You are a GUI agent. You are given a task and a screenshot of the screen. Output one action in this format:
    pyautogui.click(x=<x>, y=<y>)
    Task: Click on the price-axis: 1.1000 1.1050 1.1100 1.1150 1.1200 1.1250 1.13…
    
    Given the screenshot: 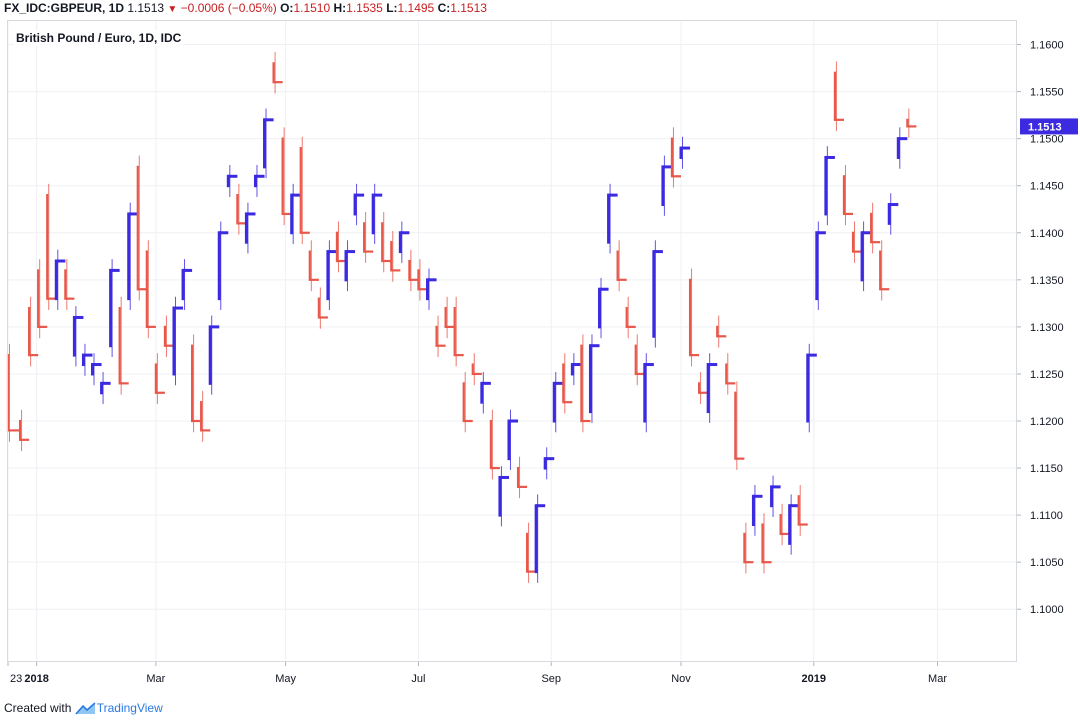 What is the action you would take?
    pyautogui.click(x=1047, y=328)
    